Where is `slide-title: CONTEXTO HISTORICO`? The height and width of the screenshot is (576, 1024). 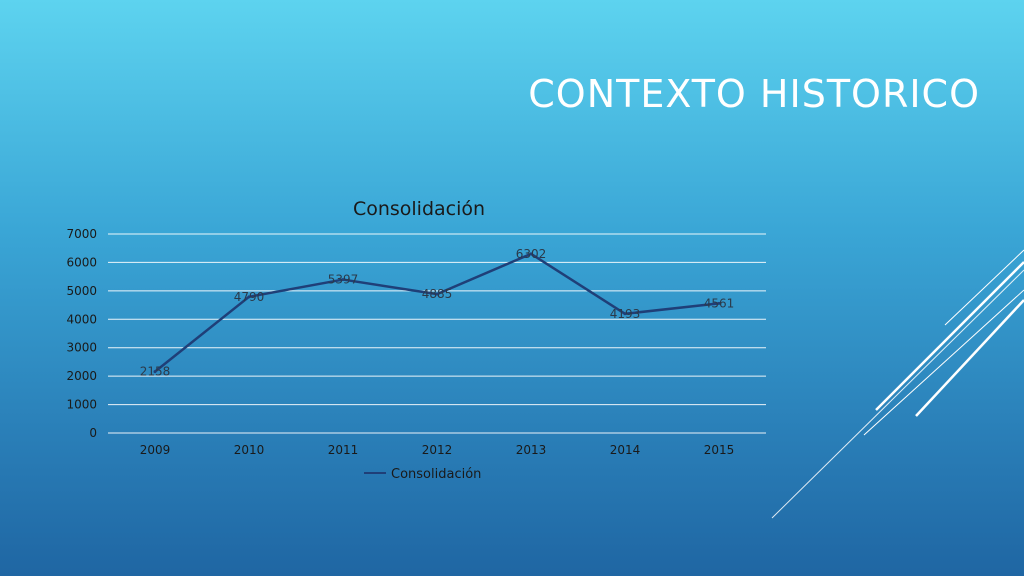 slide-title: CONTEXTO HISTORICO is located at coordinates (754, 94).